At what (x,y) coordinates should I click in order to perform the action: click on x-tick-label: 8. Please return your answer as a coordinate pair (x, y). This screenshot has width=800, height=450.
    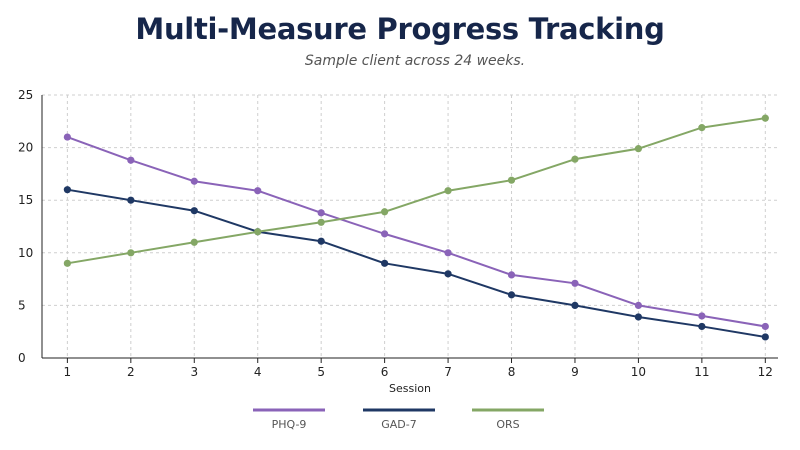
    Looking at the image, I should click on (512, 372).